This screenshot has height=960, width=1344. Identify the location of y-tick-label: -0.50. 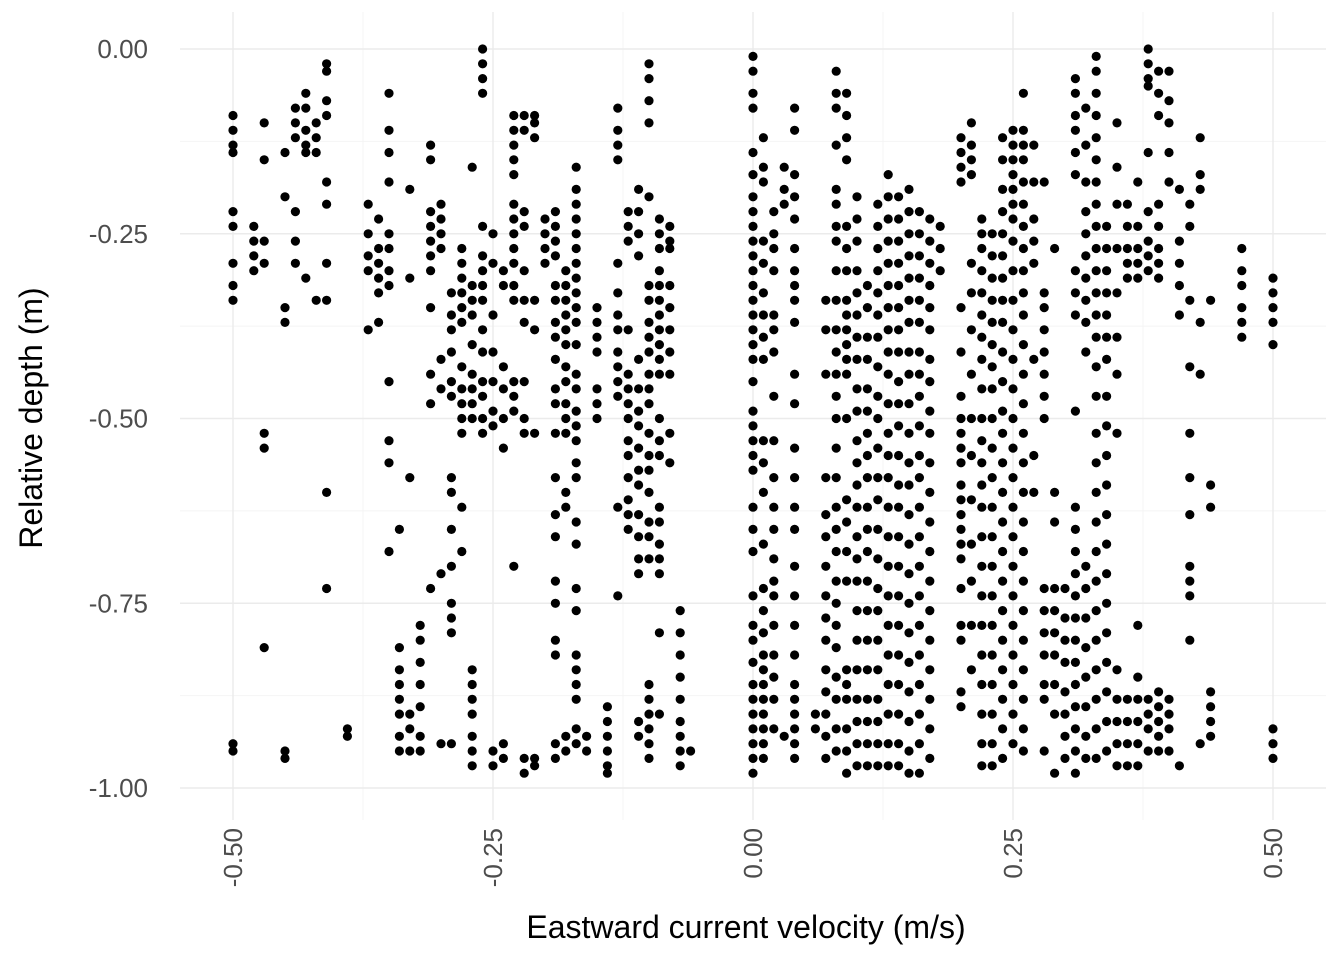
(118, 419).